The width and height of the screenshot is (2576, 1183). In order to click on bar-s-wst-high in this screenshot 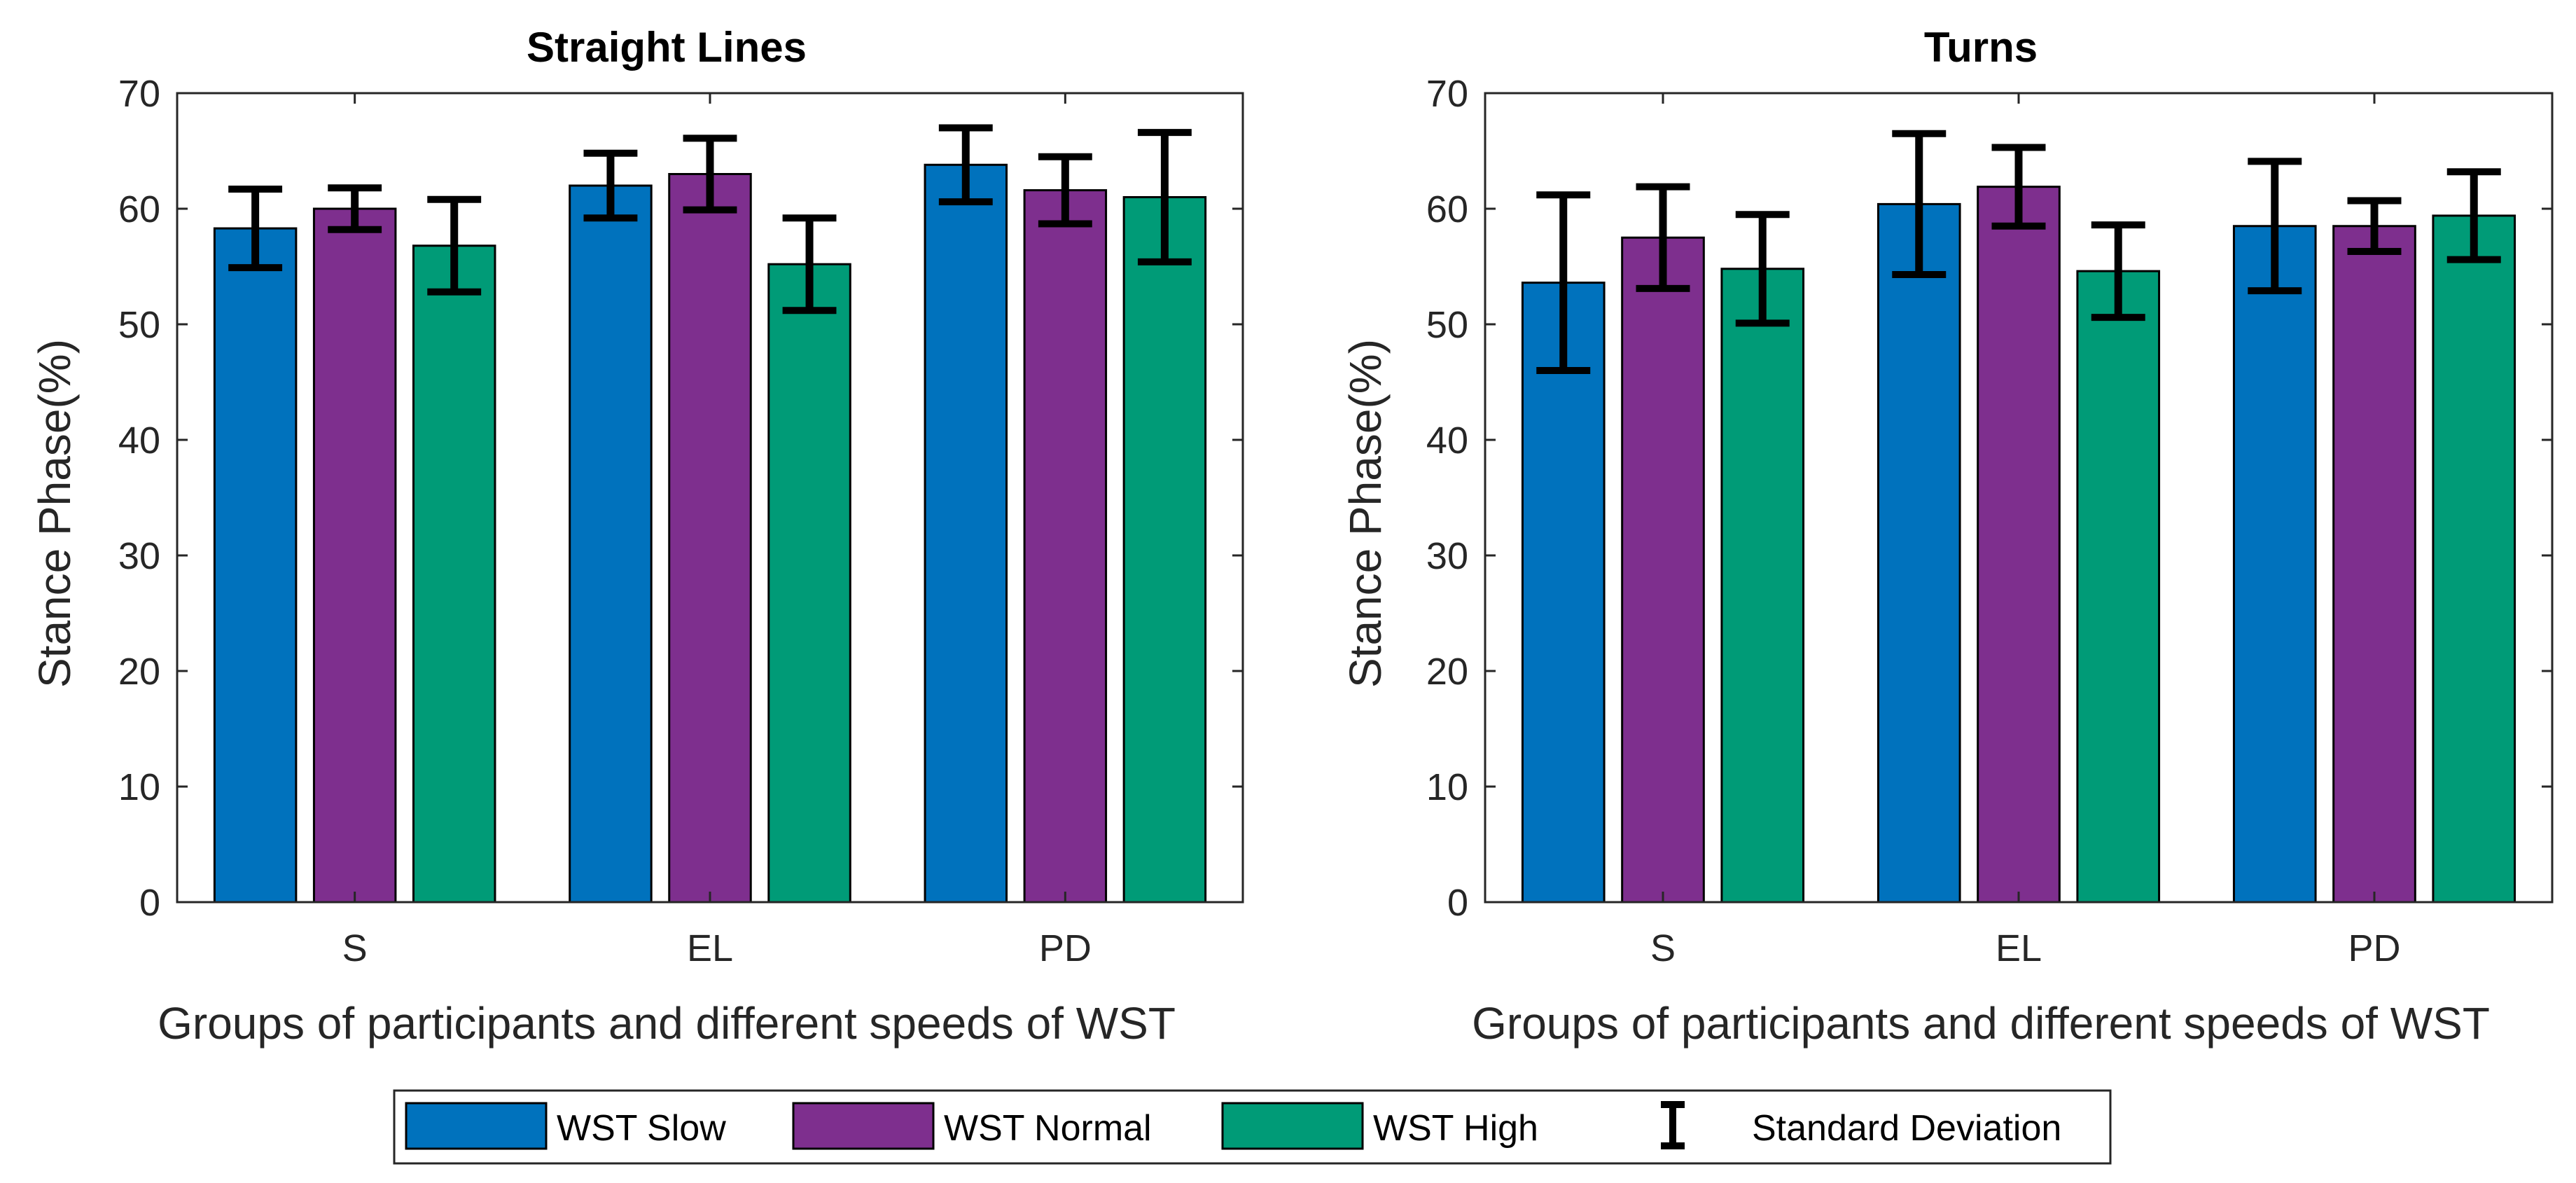, I will do `click(454, 574)`.